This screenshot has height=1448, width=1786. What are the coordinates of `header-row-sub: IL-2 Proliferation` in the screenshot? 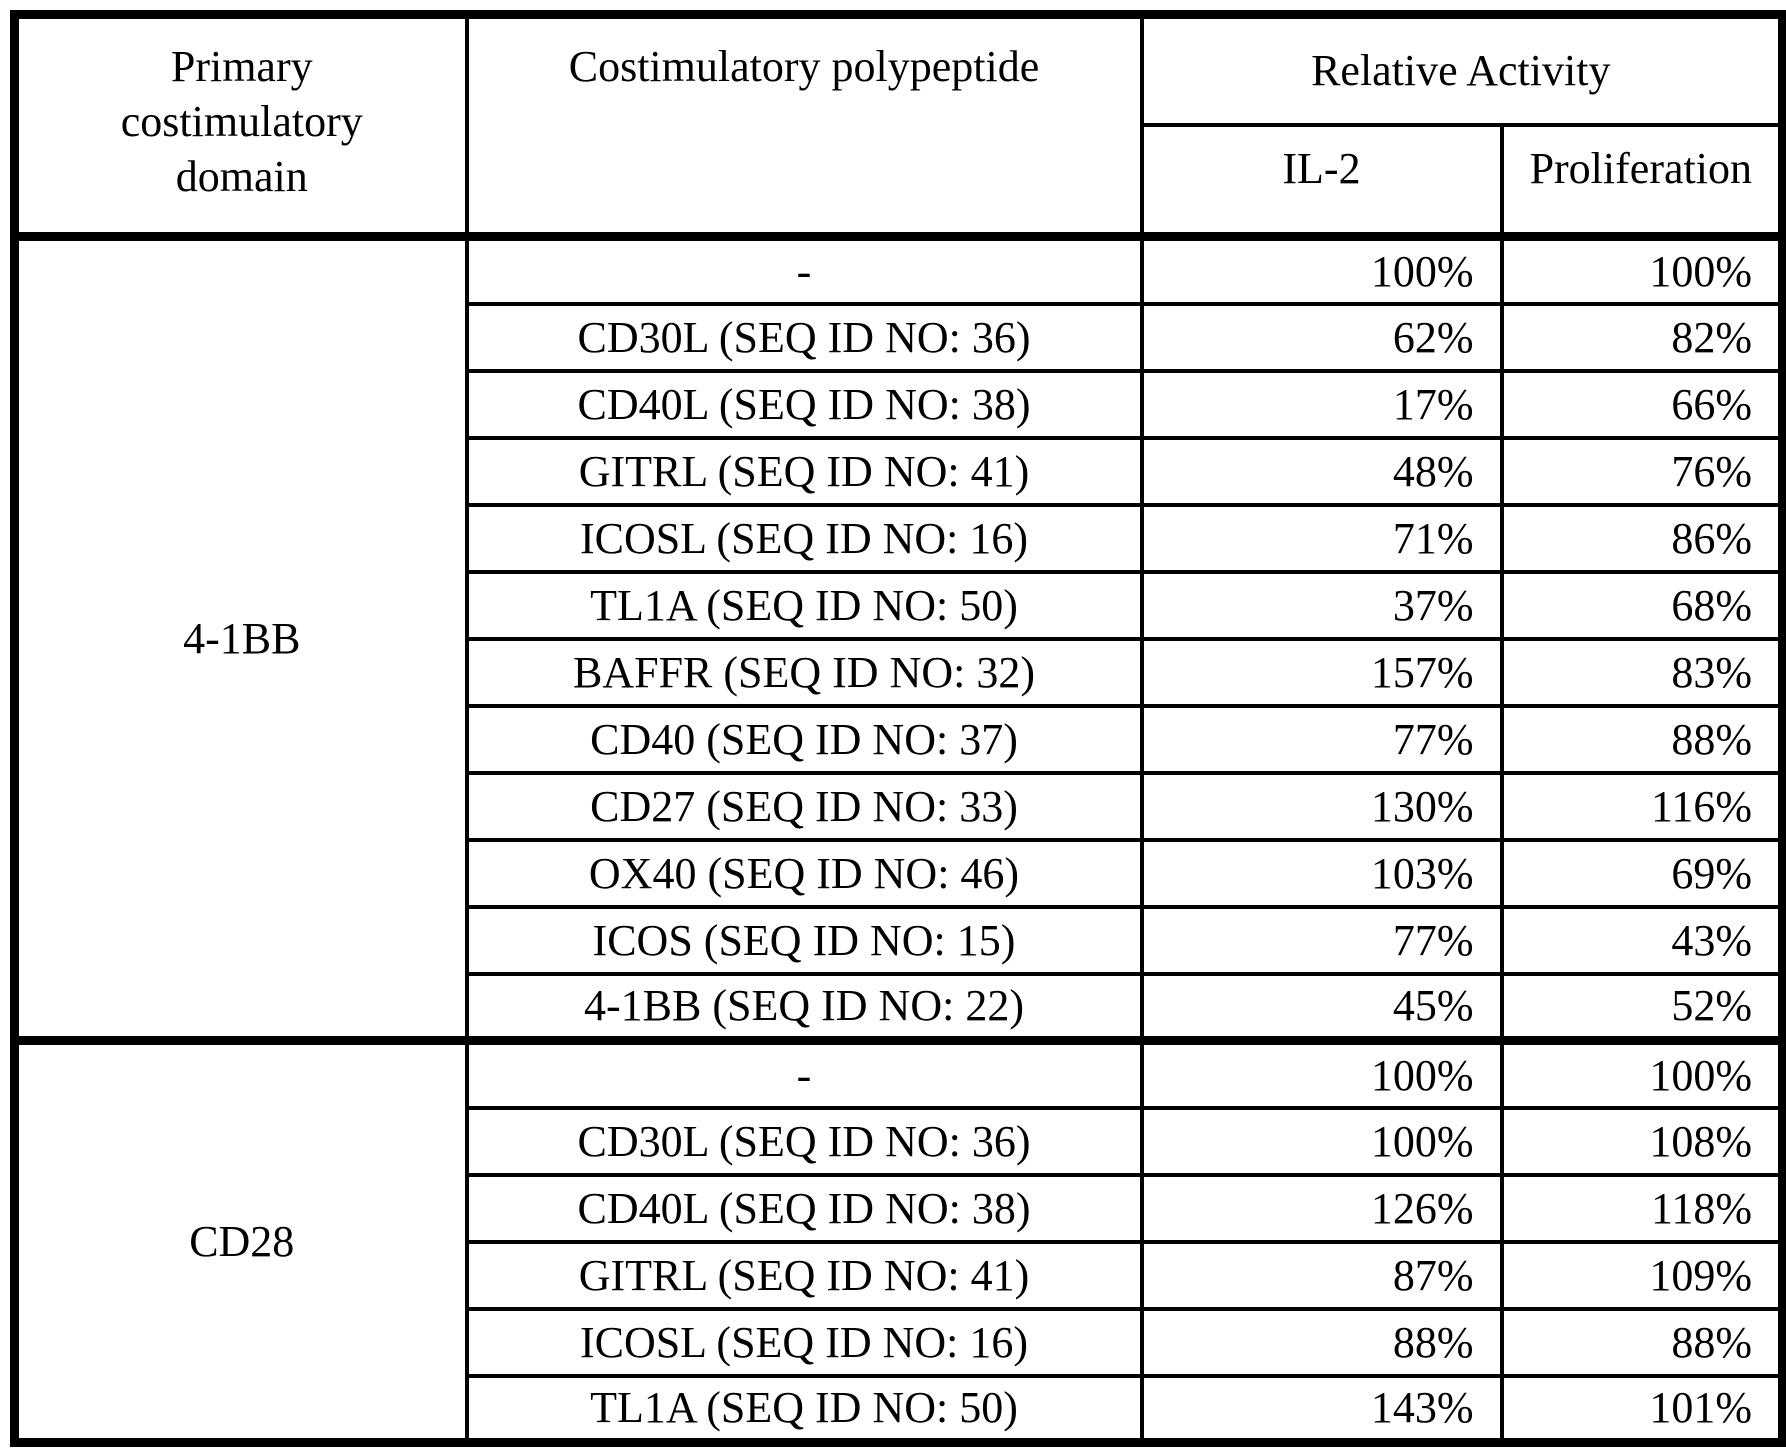 It's located at (900, 181).